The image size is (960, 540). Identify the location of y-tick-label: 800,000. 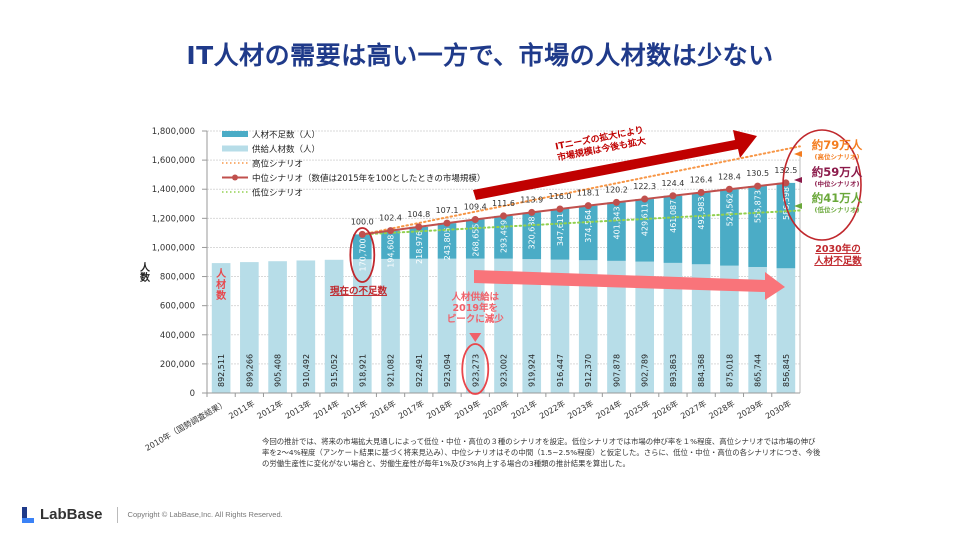
(177, 278).